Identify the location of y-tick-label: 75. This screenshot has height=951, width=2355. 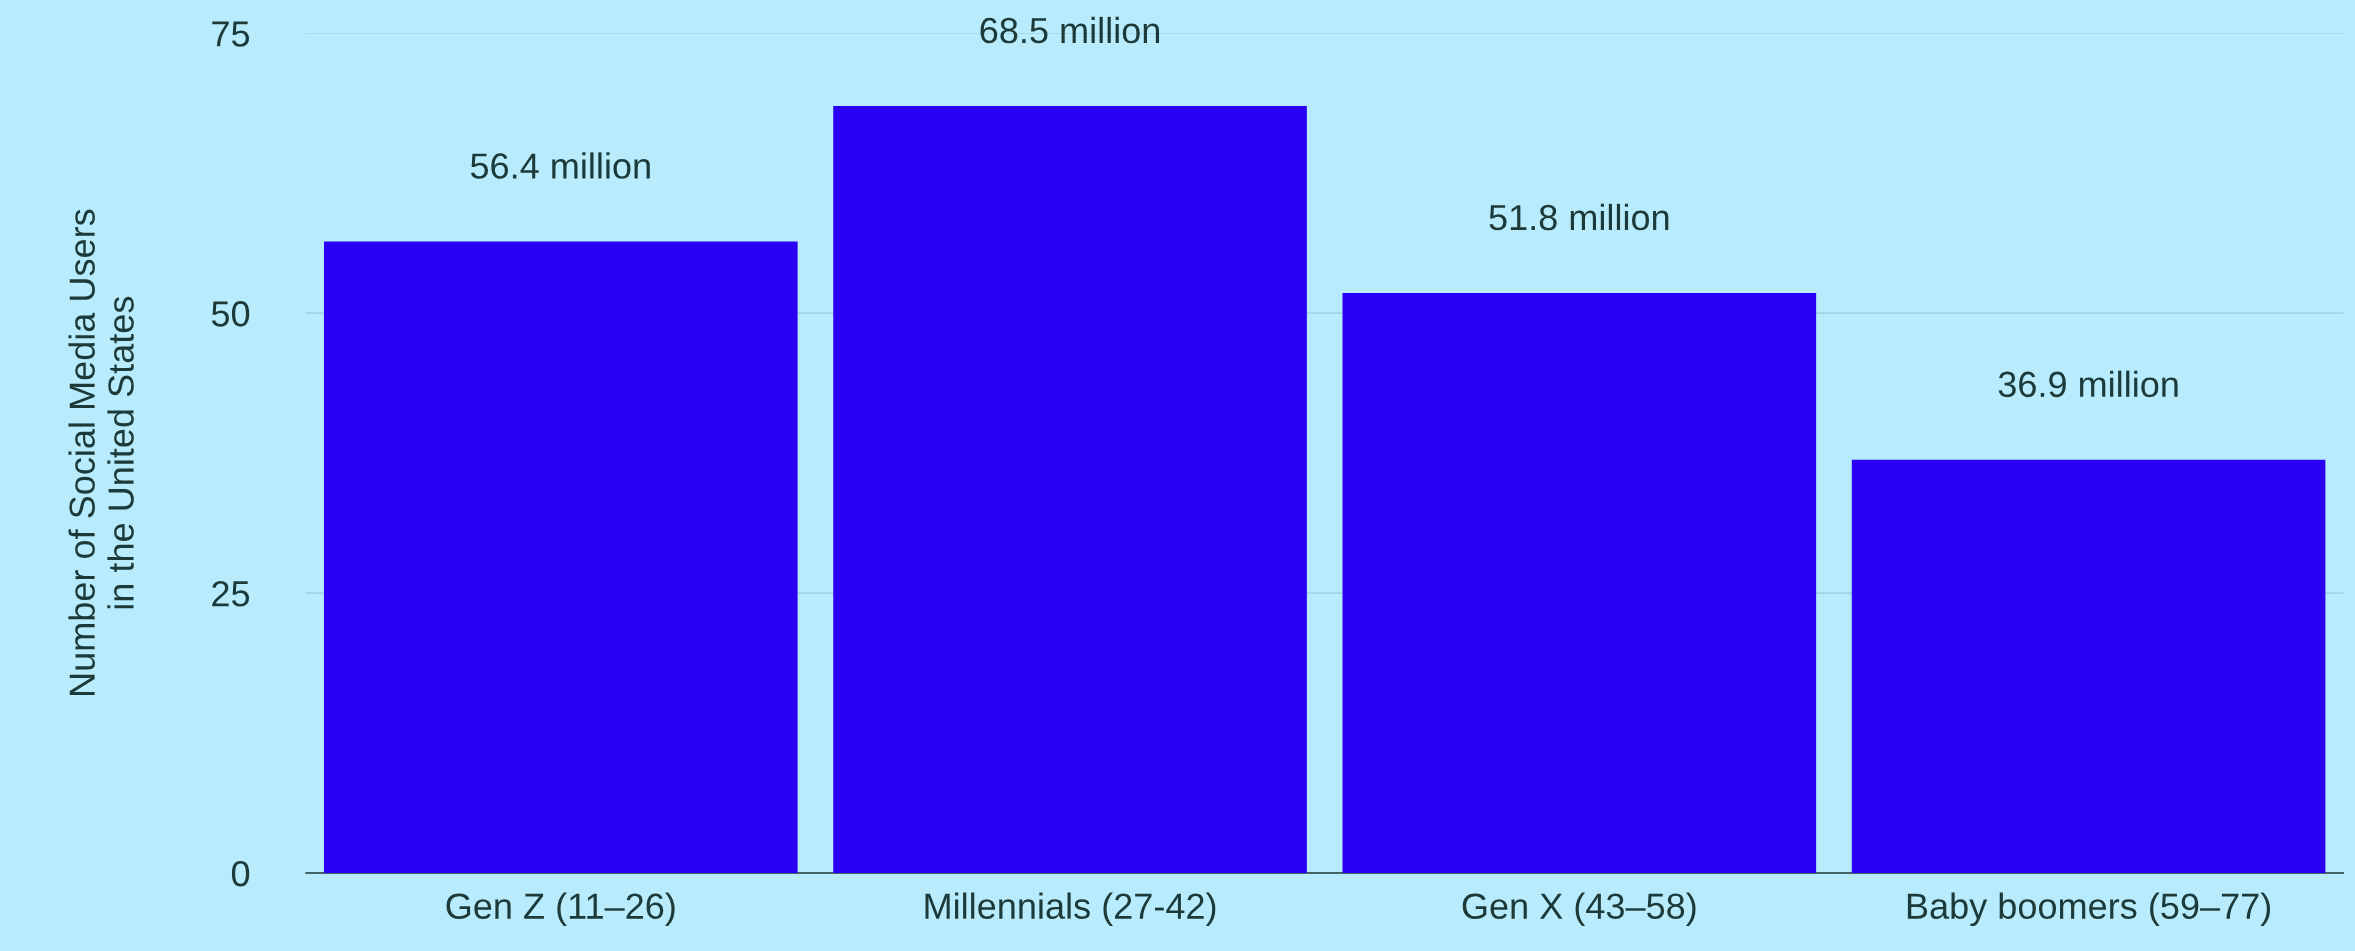
(231, 34).